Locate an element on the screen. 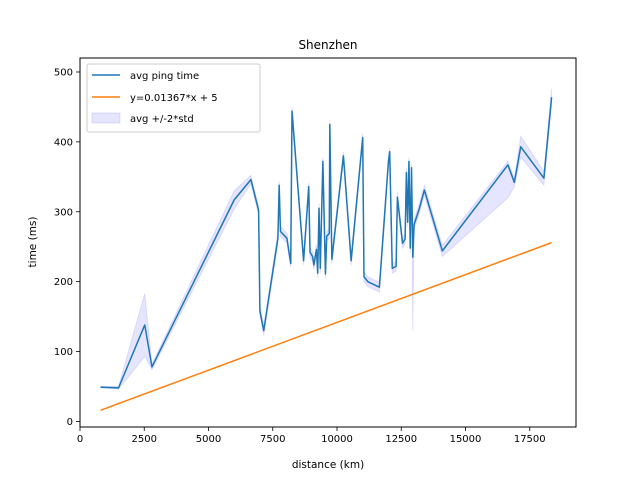 The width and height of the screenshot is (640, 480). y-tick-label: 0 is located at coordinates (70, 422).